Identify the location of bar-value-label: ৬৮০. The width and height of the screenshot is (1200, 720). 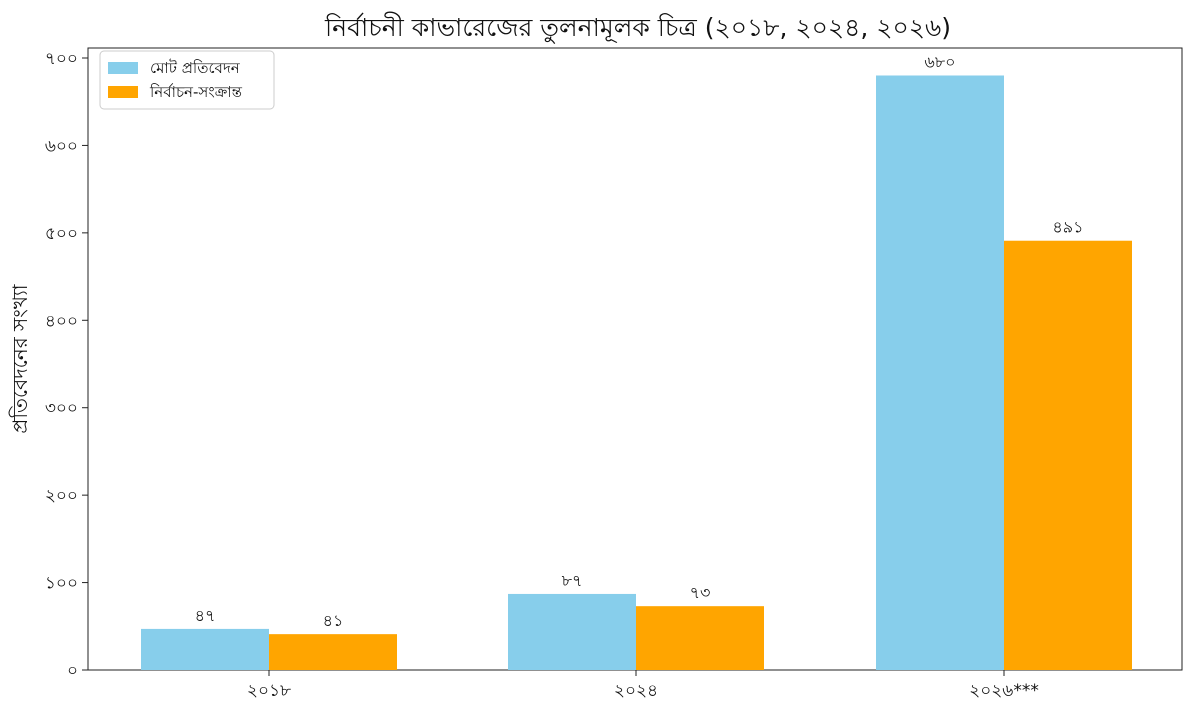
(939, 61).